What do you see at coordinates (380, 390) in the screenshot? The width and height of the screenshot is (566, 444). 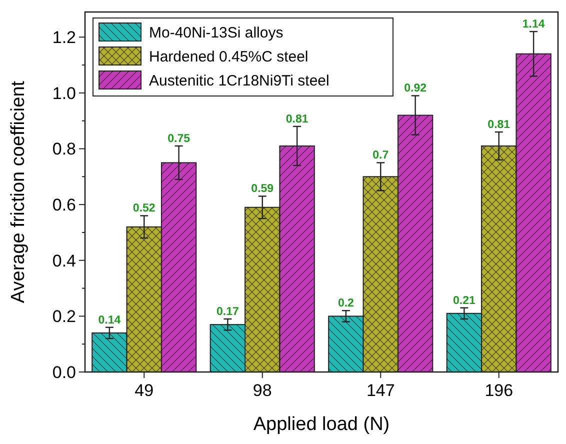 I see `x-tick-label: 147` at bounding box center [380, 390].